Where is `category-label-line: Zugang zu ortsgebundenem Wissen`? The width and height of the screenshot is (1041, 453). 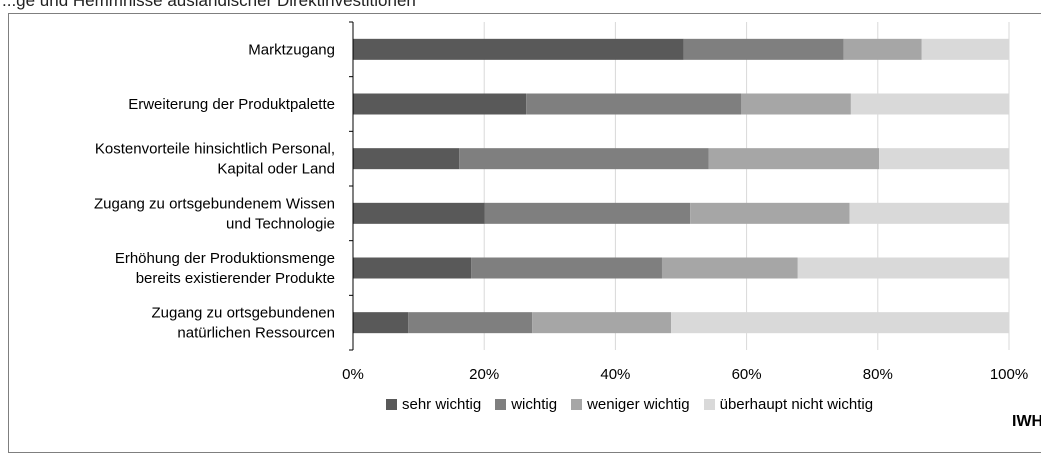
category-label-line: Zugang zu ortsgebundenem Wissen is located at coordinates (214, 203).